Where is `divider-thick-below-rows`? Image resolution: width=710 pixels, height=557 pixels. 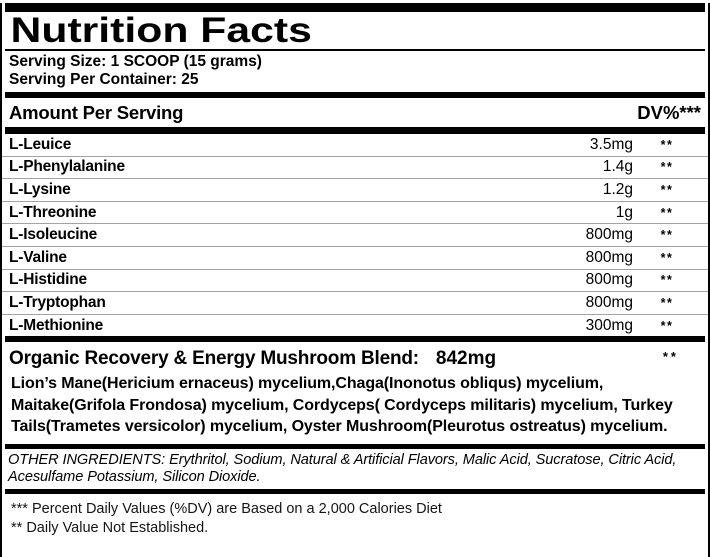
divider-thick-below-rows is located at coordinates (355, 339).